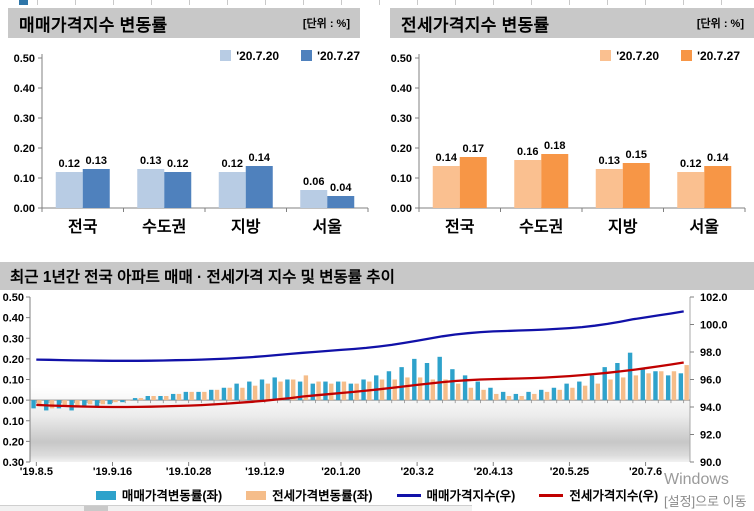 This screenshot has width=754, height=511. What do you see at coordinates (360, 336) in the screenshot?
I see `sale-index-line` at bounding box center [360, 336].